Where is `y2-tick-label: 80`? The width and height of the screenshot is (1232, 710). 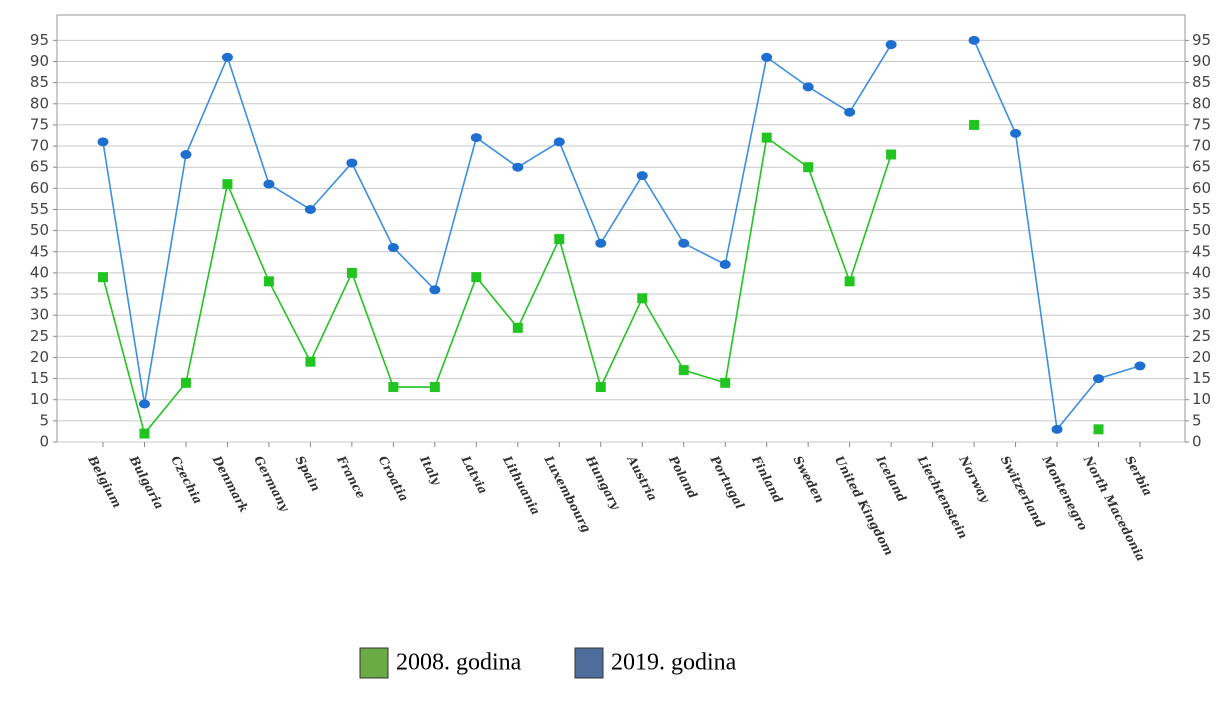
y2-tick-label: 80 is located at coordinates (1201, 103).